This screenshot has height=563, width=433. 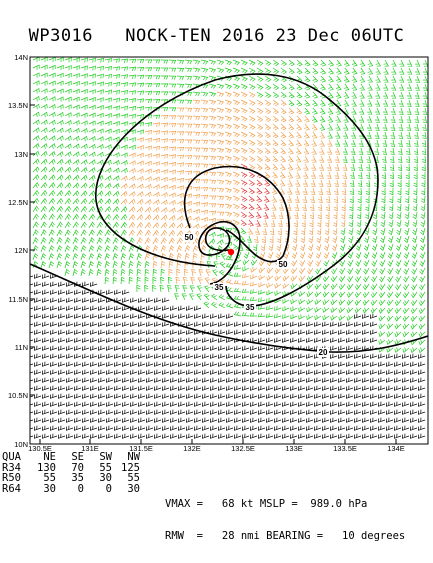 I want to click on y-tick-label: 12N, so click(x=21, y=250).